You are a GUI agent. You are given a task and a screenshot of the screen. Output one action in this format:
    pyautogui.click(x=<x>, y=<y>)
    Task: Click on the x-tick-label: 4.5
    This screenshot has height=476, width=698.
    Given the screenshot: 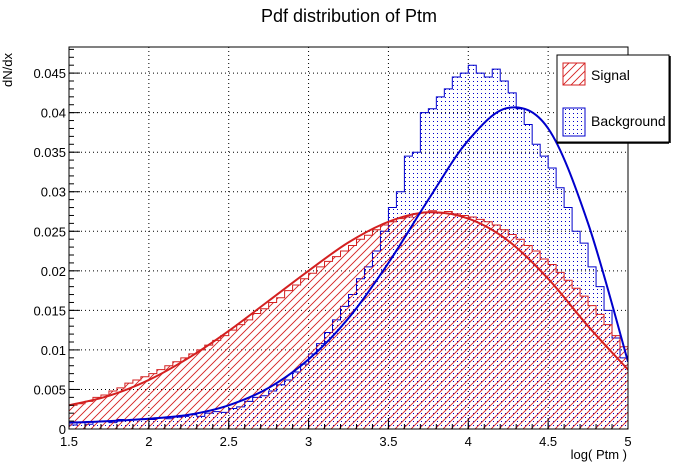 What is the action you would take?
    pyautogui.click(x=548, y=441)
    